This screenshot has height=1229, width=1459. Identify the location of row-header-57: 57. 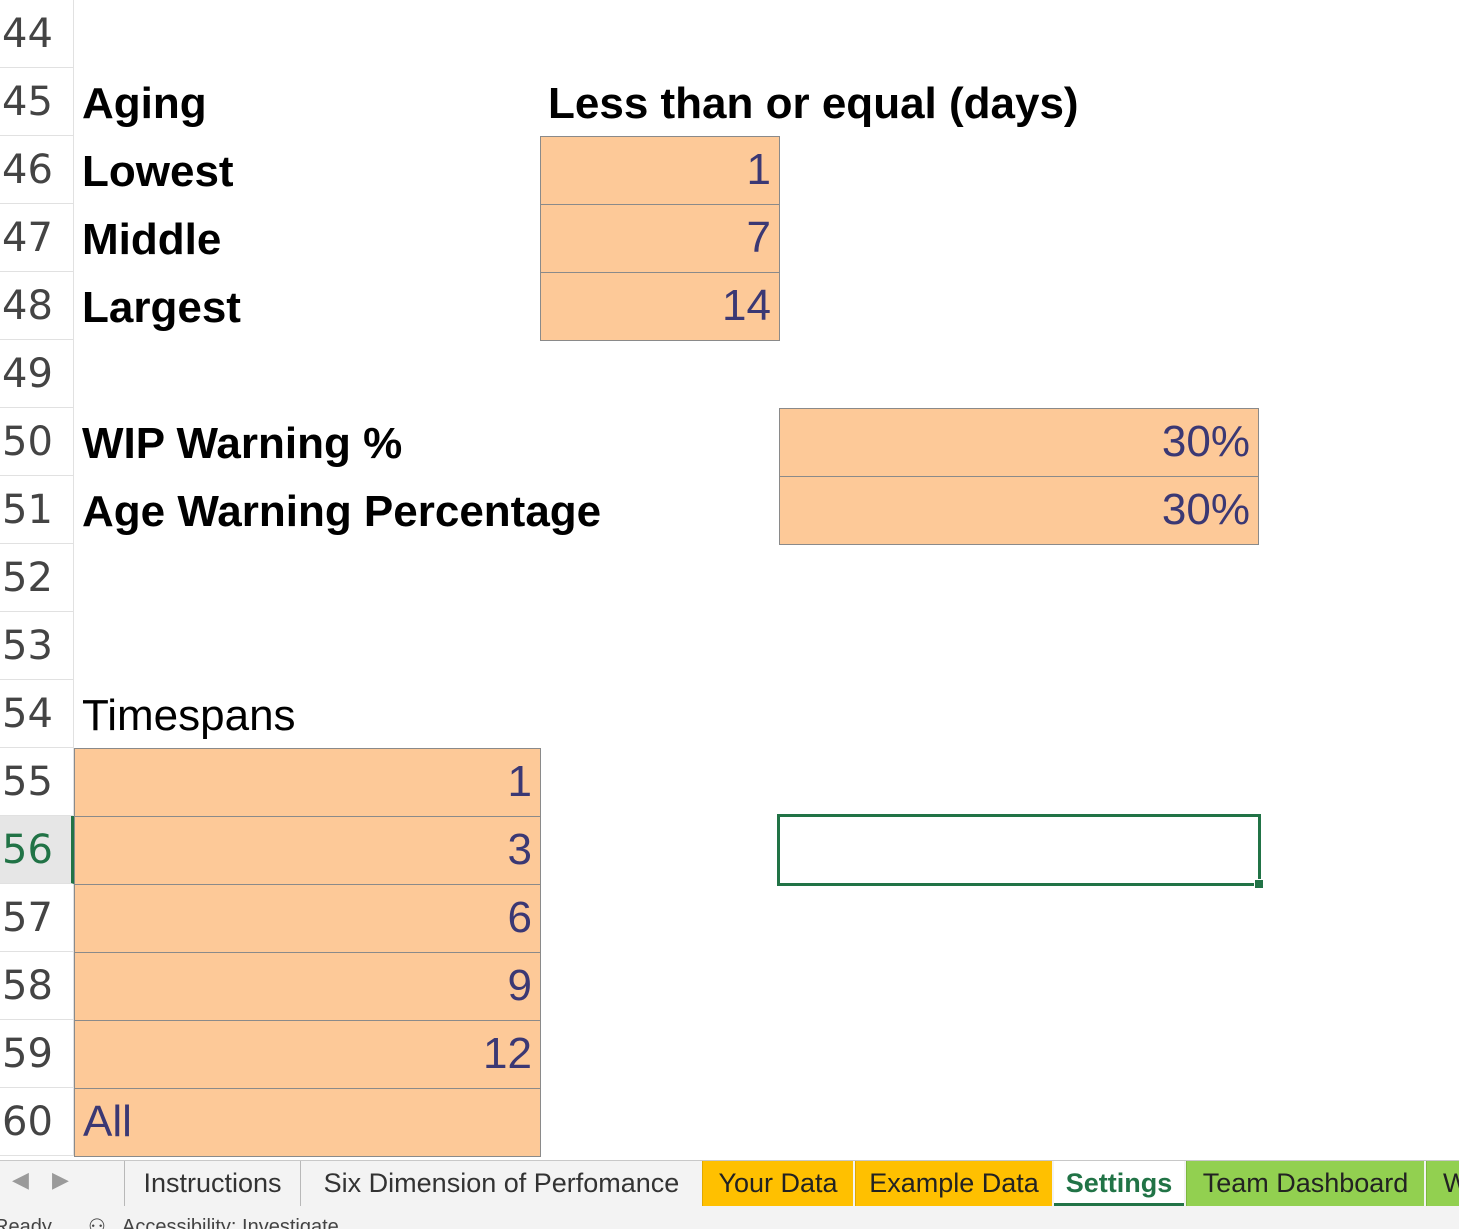
(37, 918).